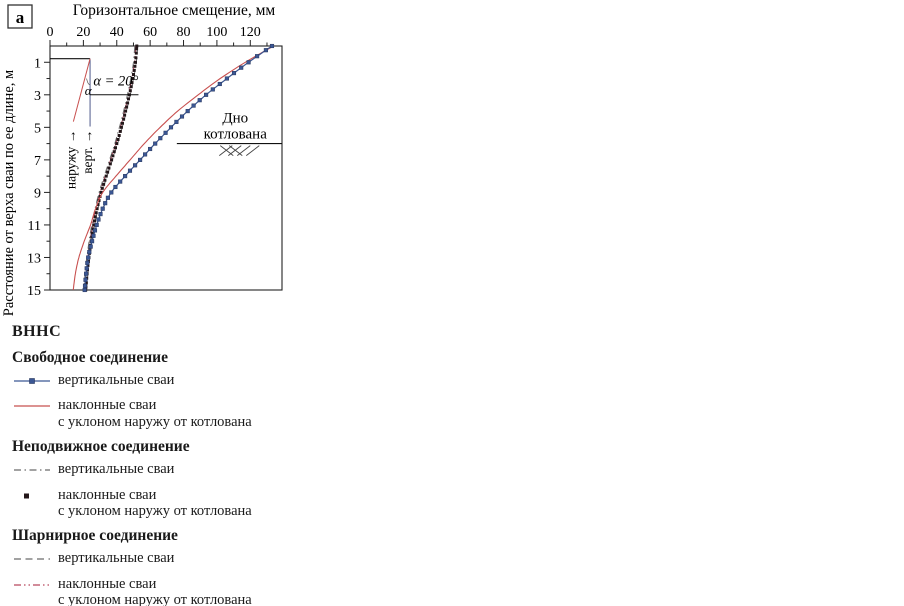  What do you see at coordinates (34, 226) in the screenshot?
I see `y-tick-label: 11` at bounding box center [34, 226].